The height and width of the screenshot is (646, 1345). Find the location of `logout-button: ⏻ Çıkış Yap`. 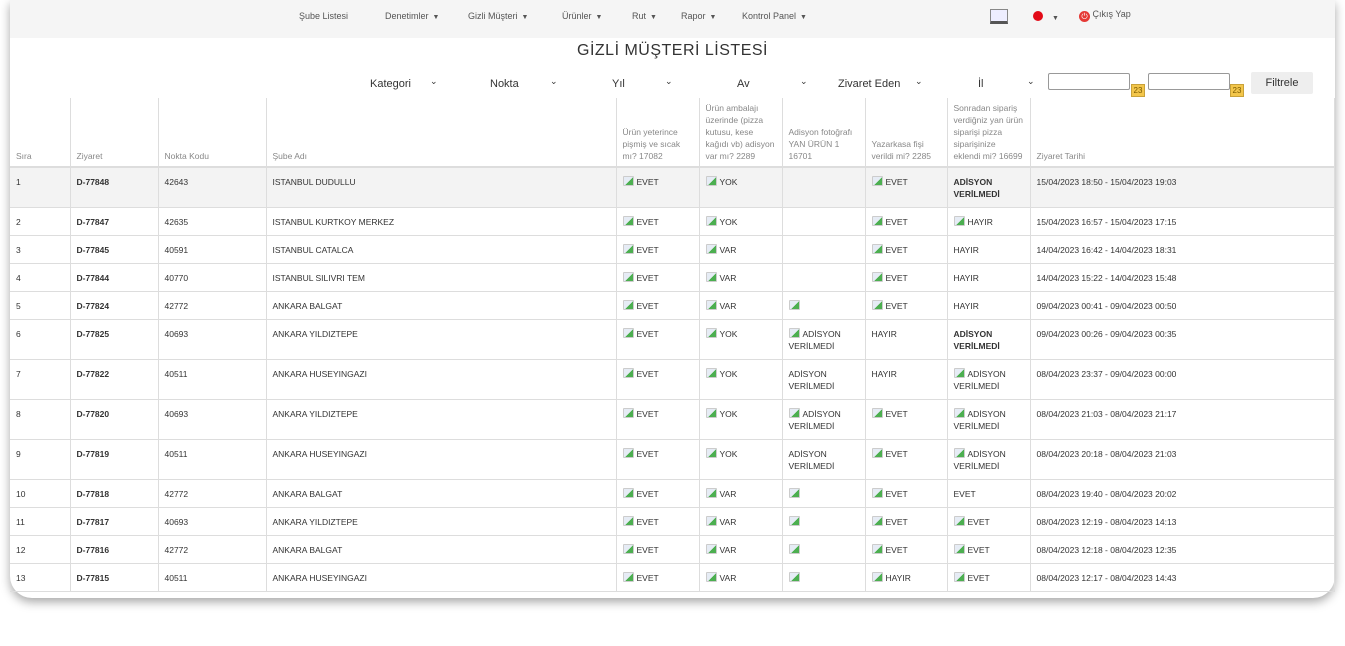

logout-button: ⏻ Çıkış Yap is located at coordinates (1105, 15).